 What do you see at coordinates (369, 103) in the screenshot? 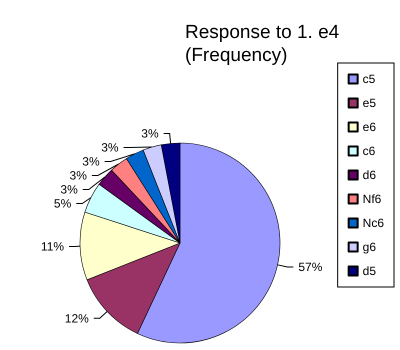
I see `legend-label: e5` at bounding box center [369, 103].